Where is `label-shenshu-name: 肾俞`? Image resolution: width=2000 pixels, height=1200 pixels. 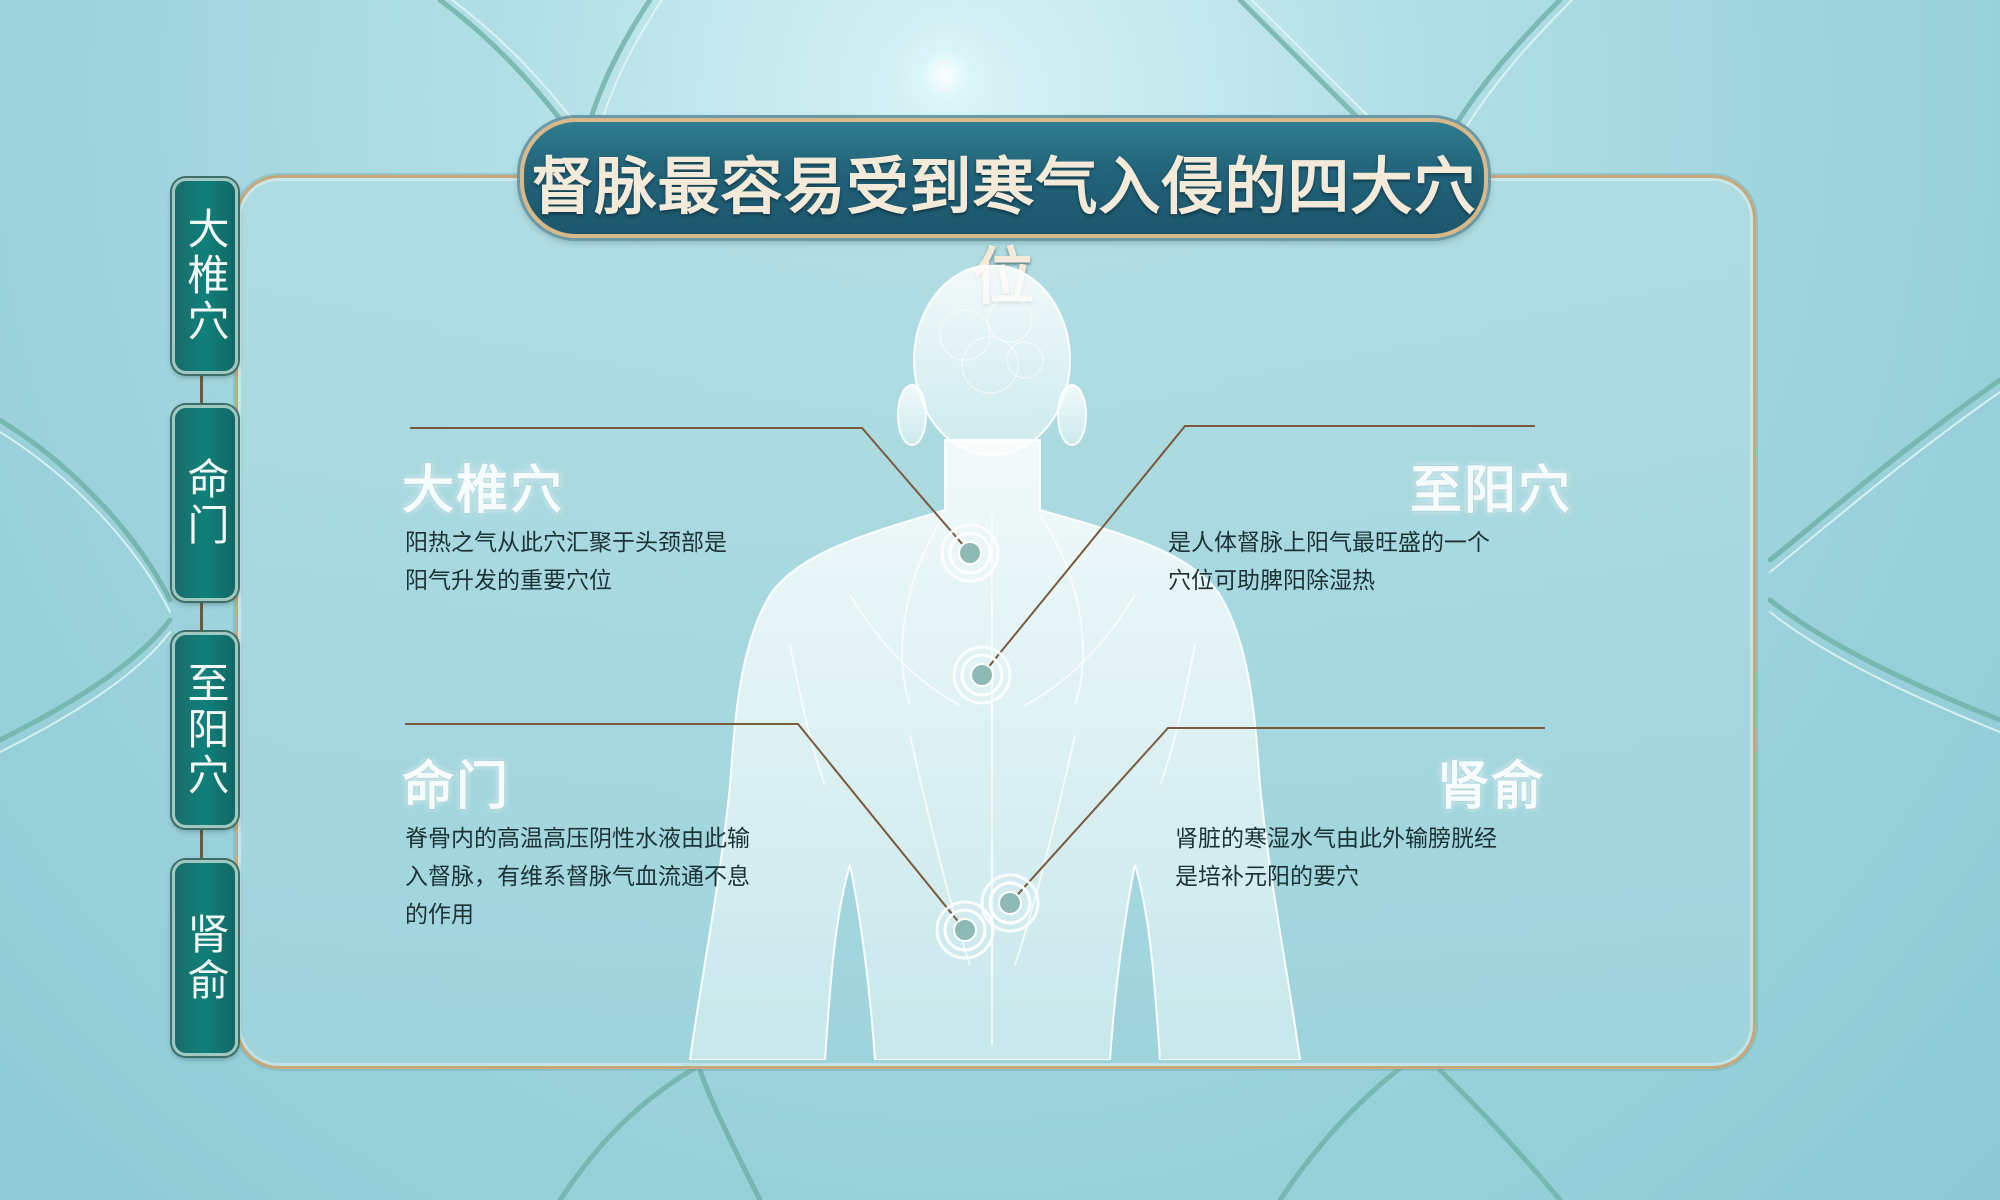 label-shenshu-name: 肾俞 is located at coordinates (1490, 787).